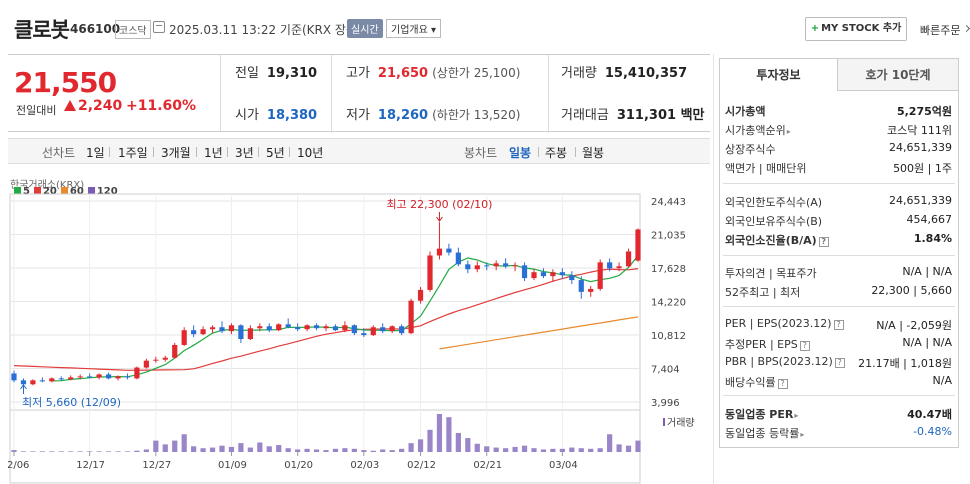  Describe the element at coordinates (71, 402) in the screenshot. I see `min-annotation: 최저 5,660 (12/09)` at that location.